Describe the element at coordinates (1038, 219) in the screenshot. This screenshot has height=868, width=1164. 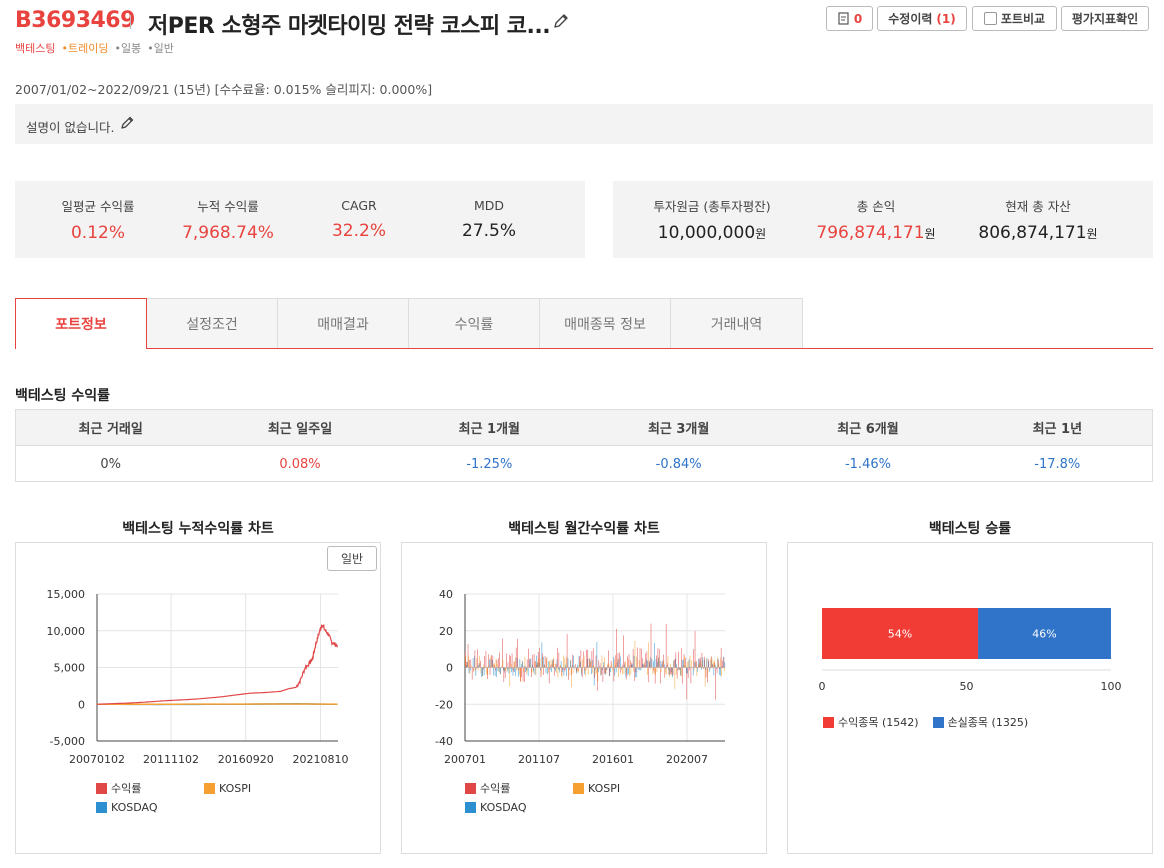
I see `stat-total-assets: 현재 총 자산 806,874,171원` at that location.